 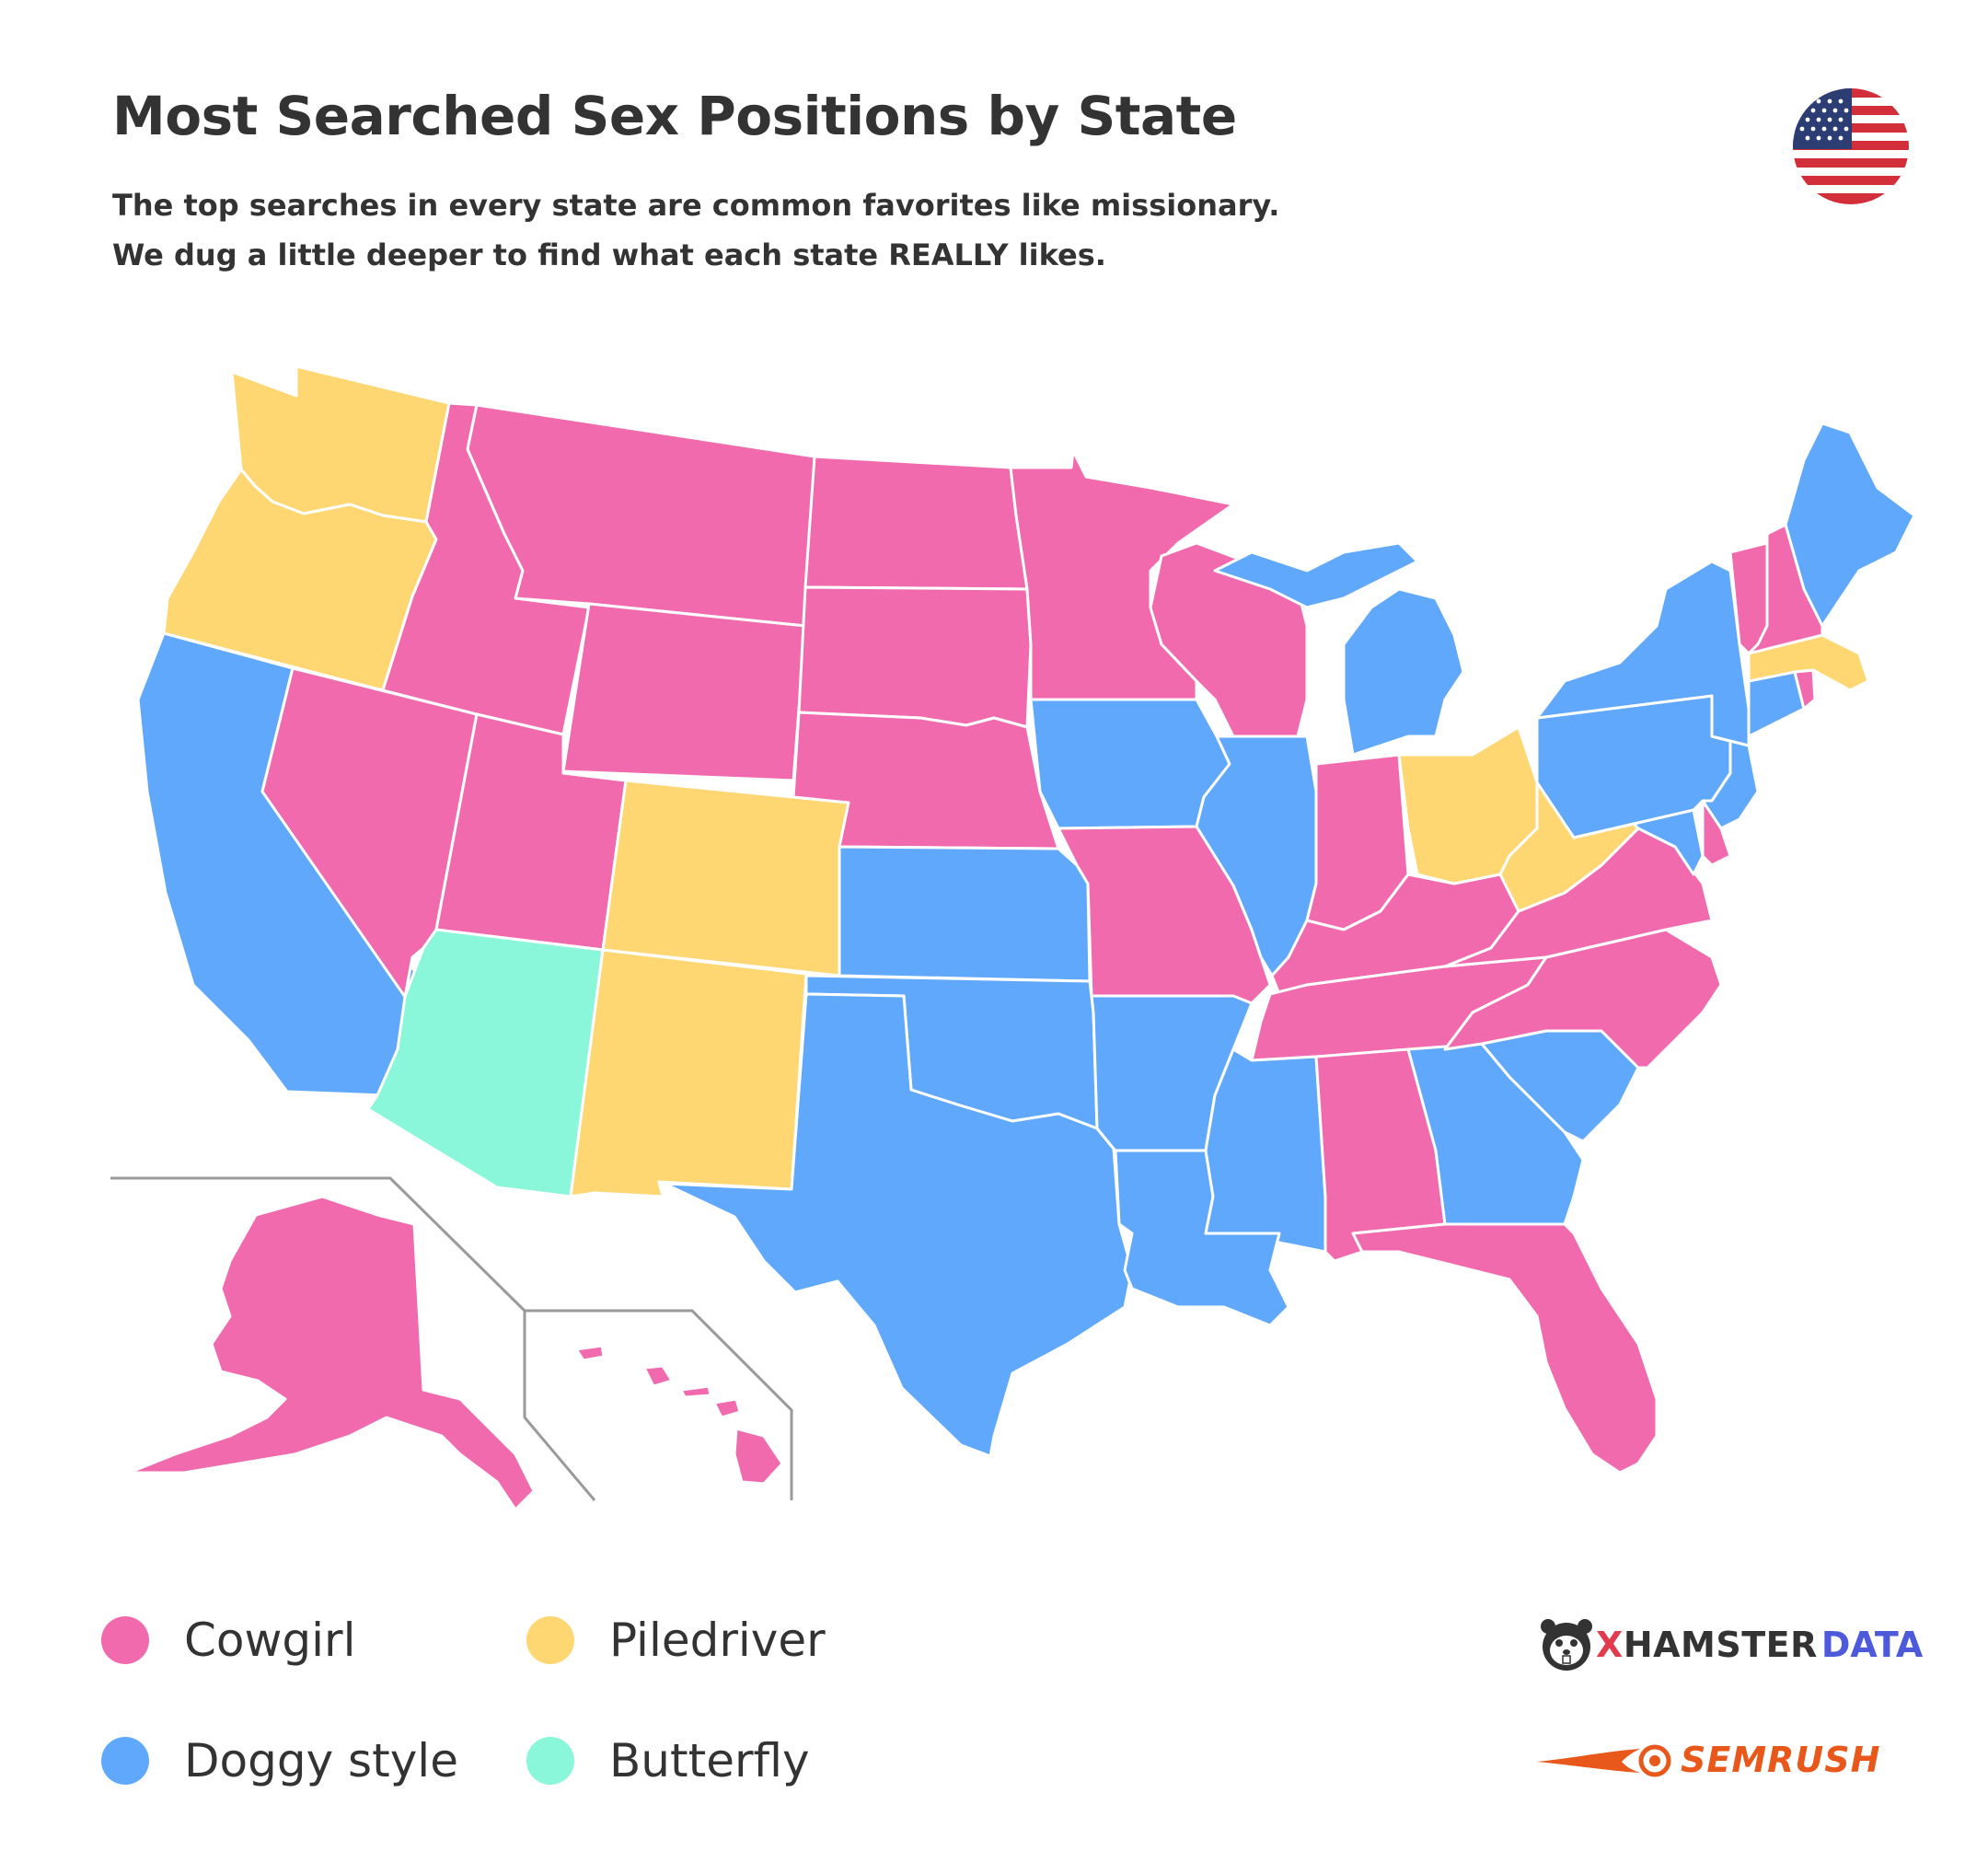 I want to click on state-mi-l, so click(x=1403, y=672).